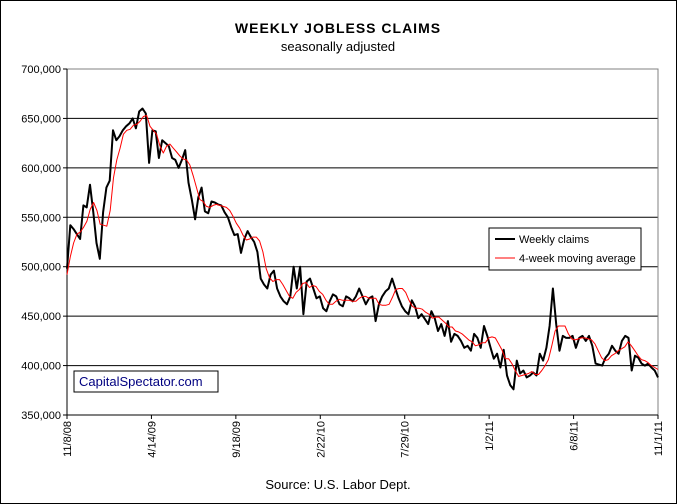 This screenshot has height=504, width=677. Describe the element at coordinates (406, 439) in the screenshot. I see `x-tick-label: 7/29/10` at that location.